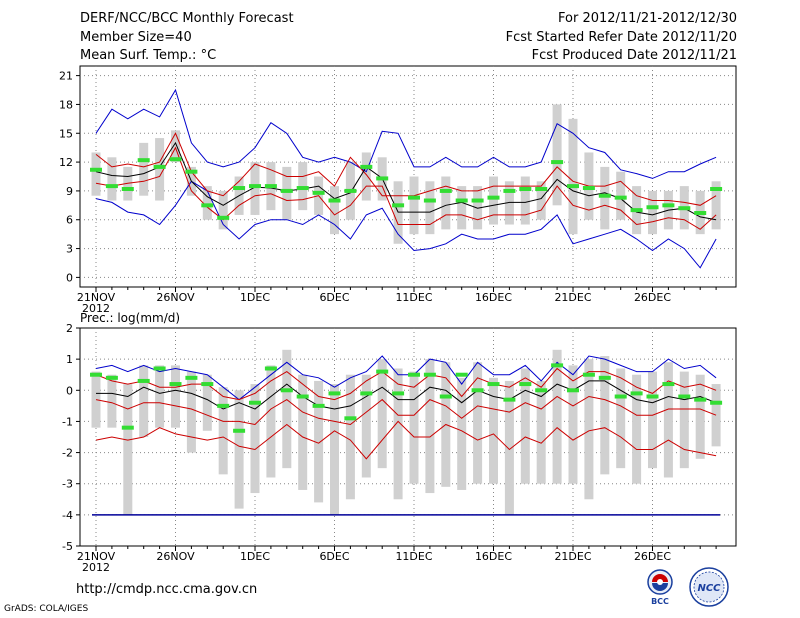  I want to click on temp-xtick-label: 6DEC, so click(334, 297).